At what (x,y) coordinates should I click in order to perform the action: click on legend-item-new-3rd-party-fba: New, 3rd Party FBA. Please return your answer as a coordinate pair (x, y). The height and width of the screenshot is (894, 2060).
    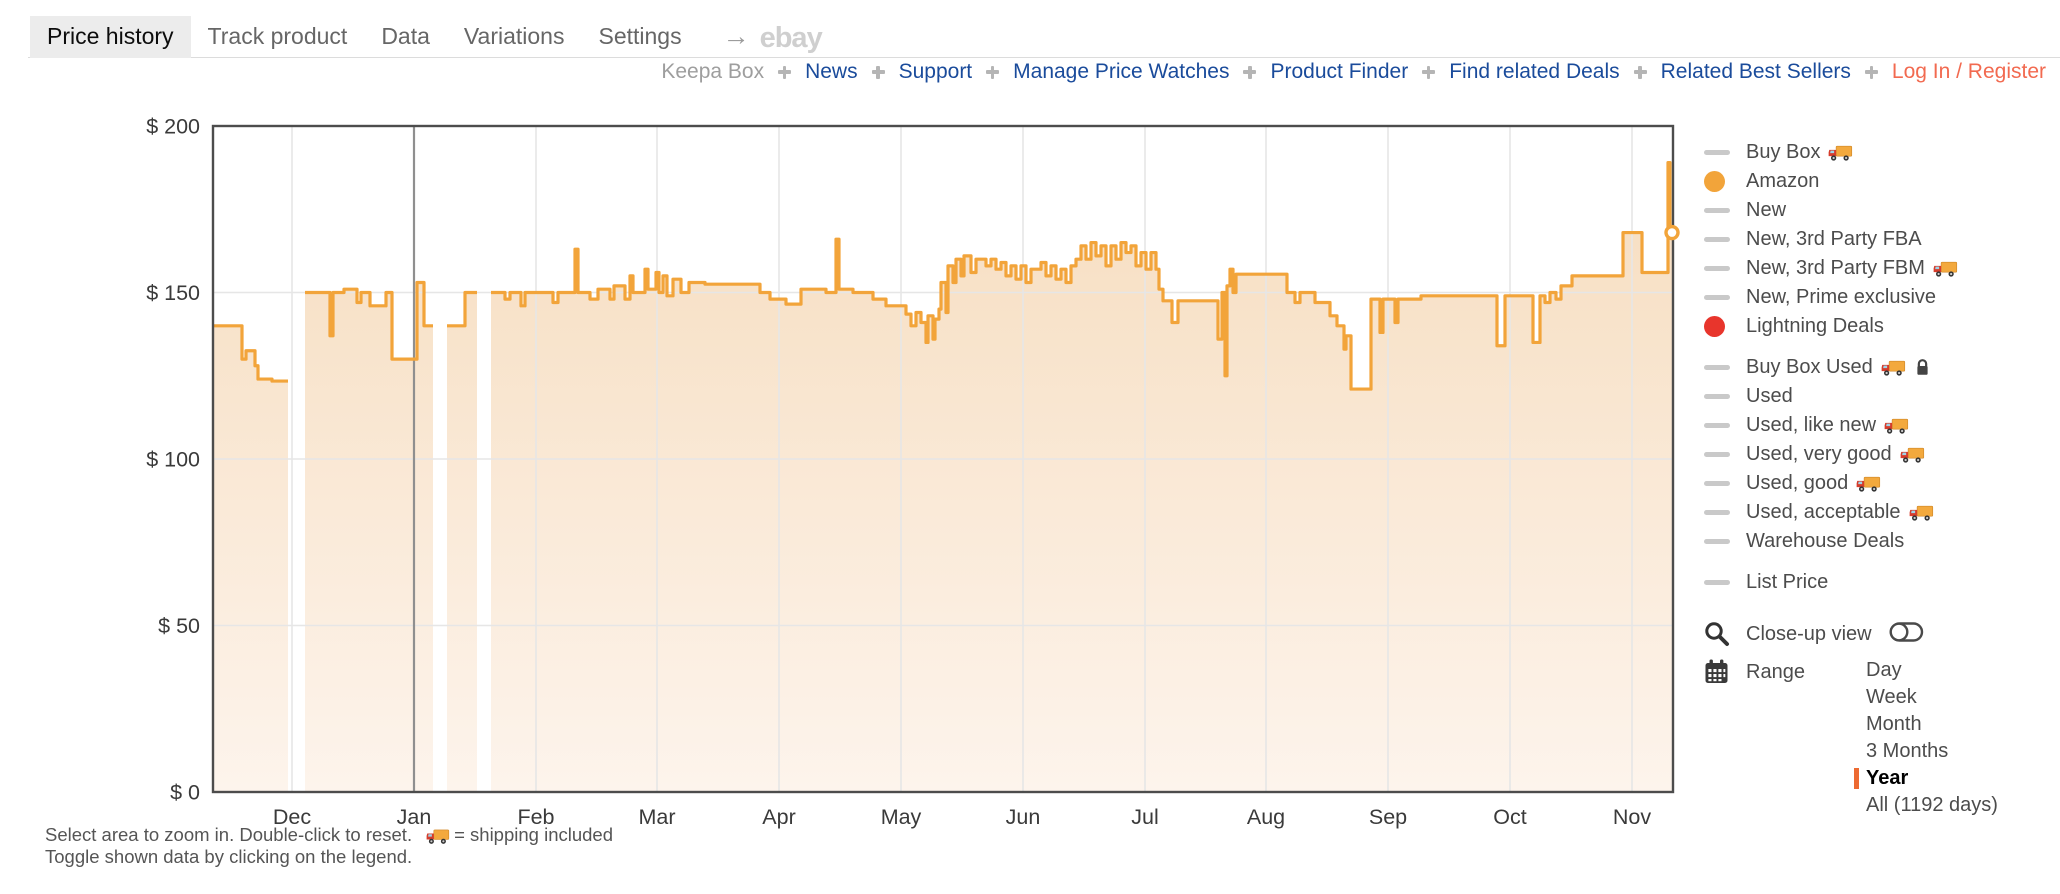
    Looking at the image, I should click on (1882, 239).